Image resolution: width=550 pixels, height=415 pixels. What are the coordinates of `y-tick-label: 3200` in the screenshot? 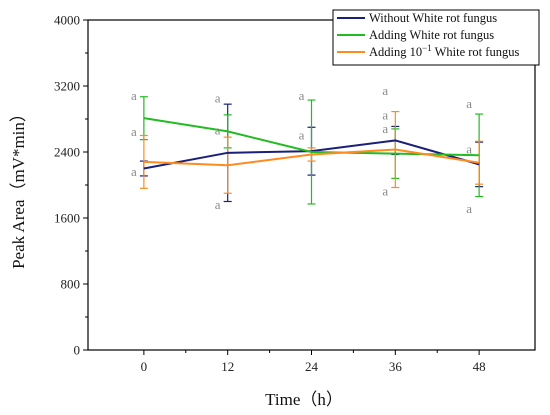 It's located at (67, 86).